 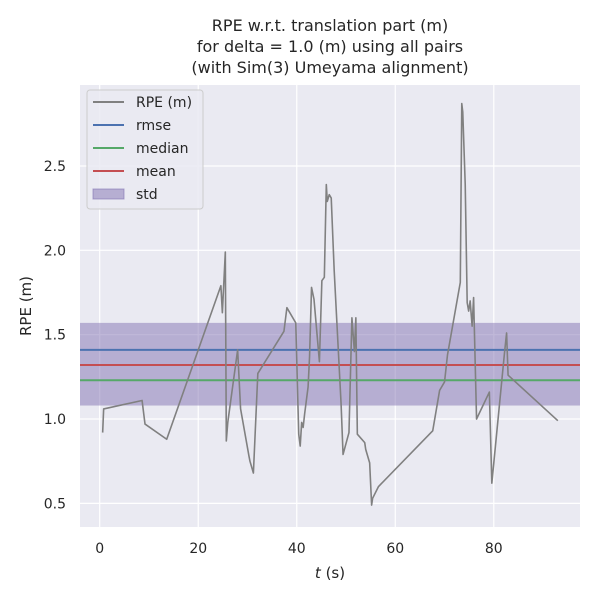 I want to click on x-tick-label: 60, so click(x=395, y=549).